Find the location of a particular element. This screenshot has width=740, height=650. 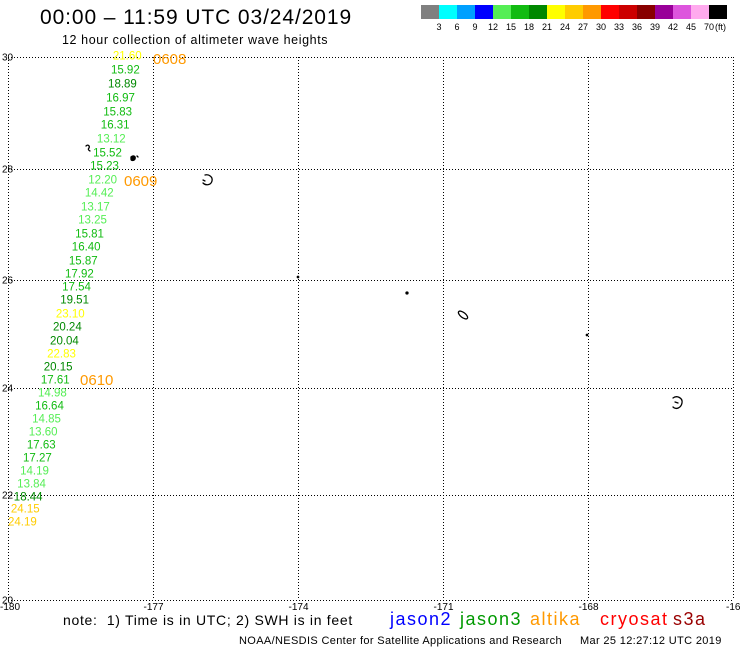

legend-tick-label: 27 is located at coordinates (583, 27).